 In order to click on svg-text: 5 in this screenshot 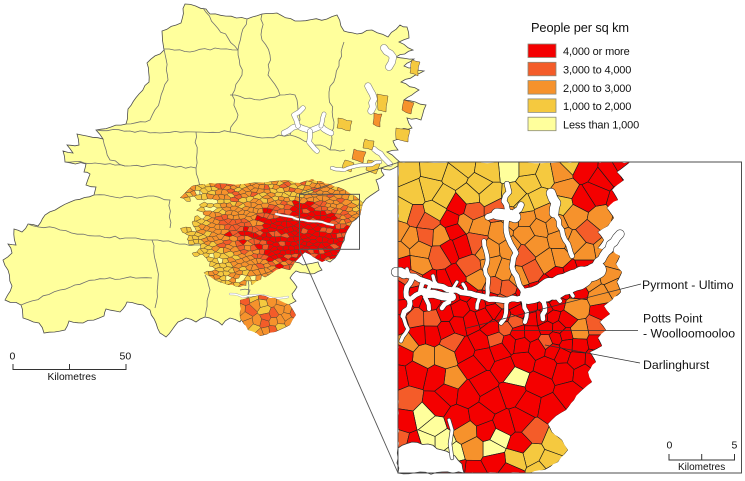, I will do `click(735, 446)`.